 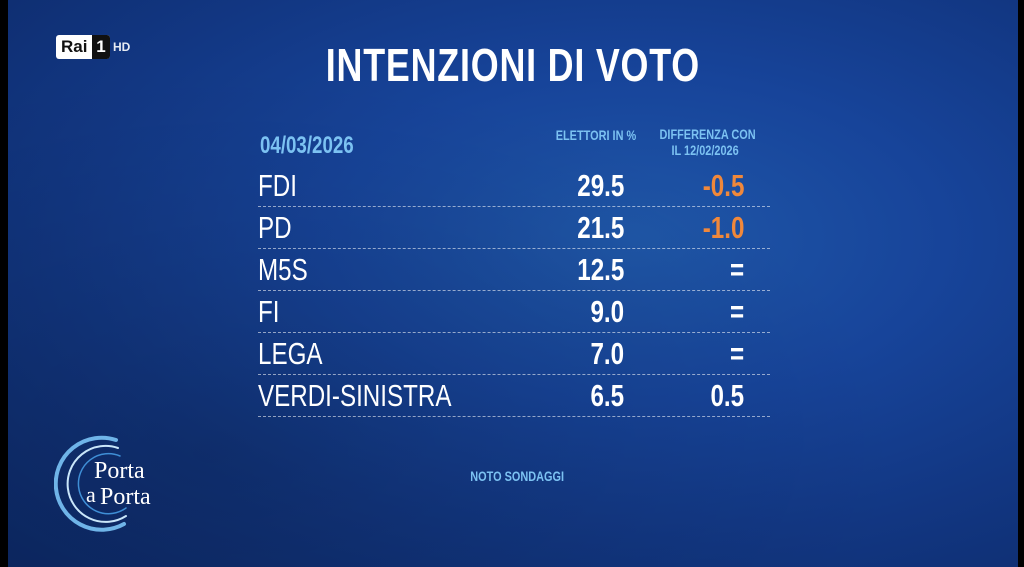 I want to click on channel-logo: Rai 1 HD, so click(x=93, y=47).